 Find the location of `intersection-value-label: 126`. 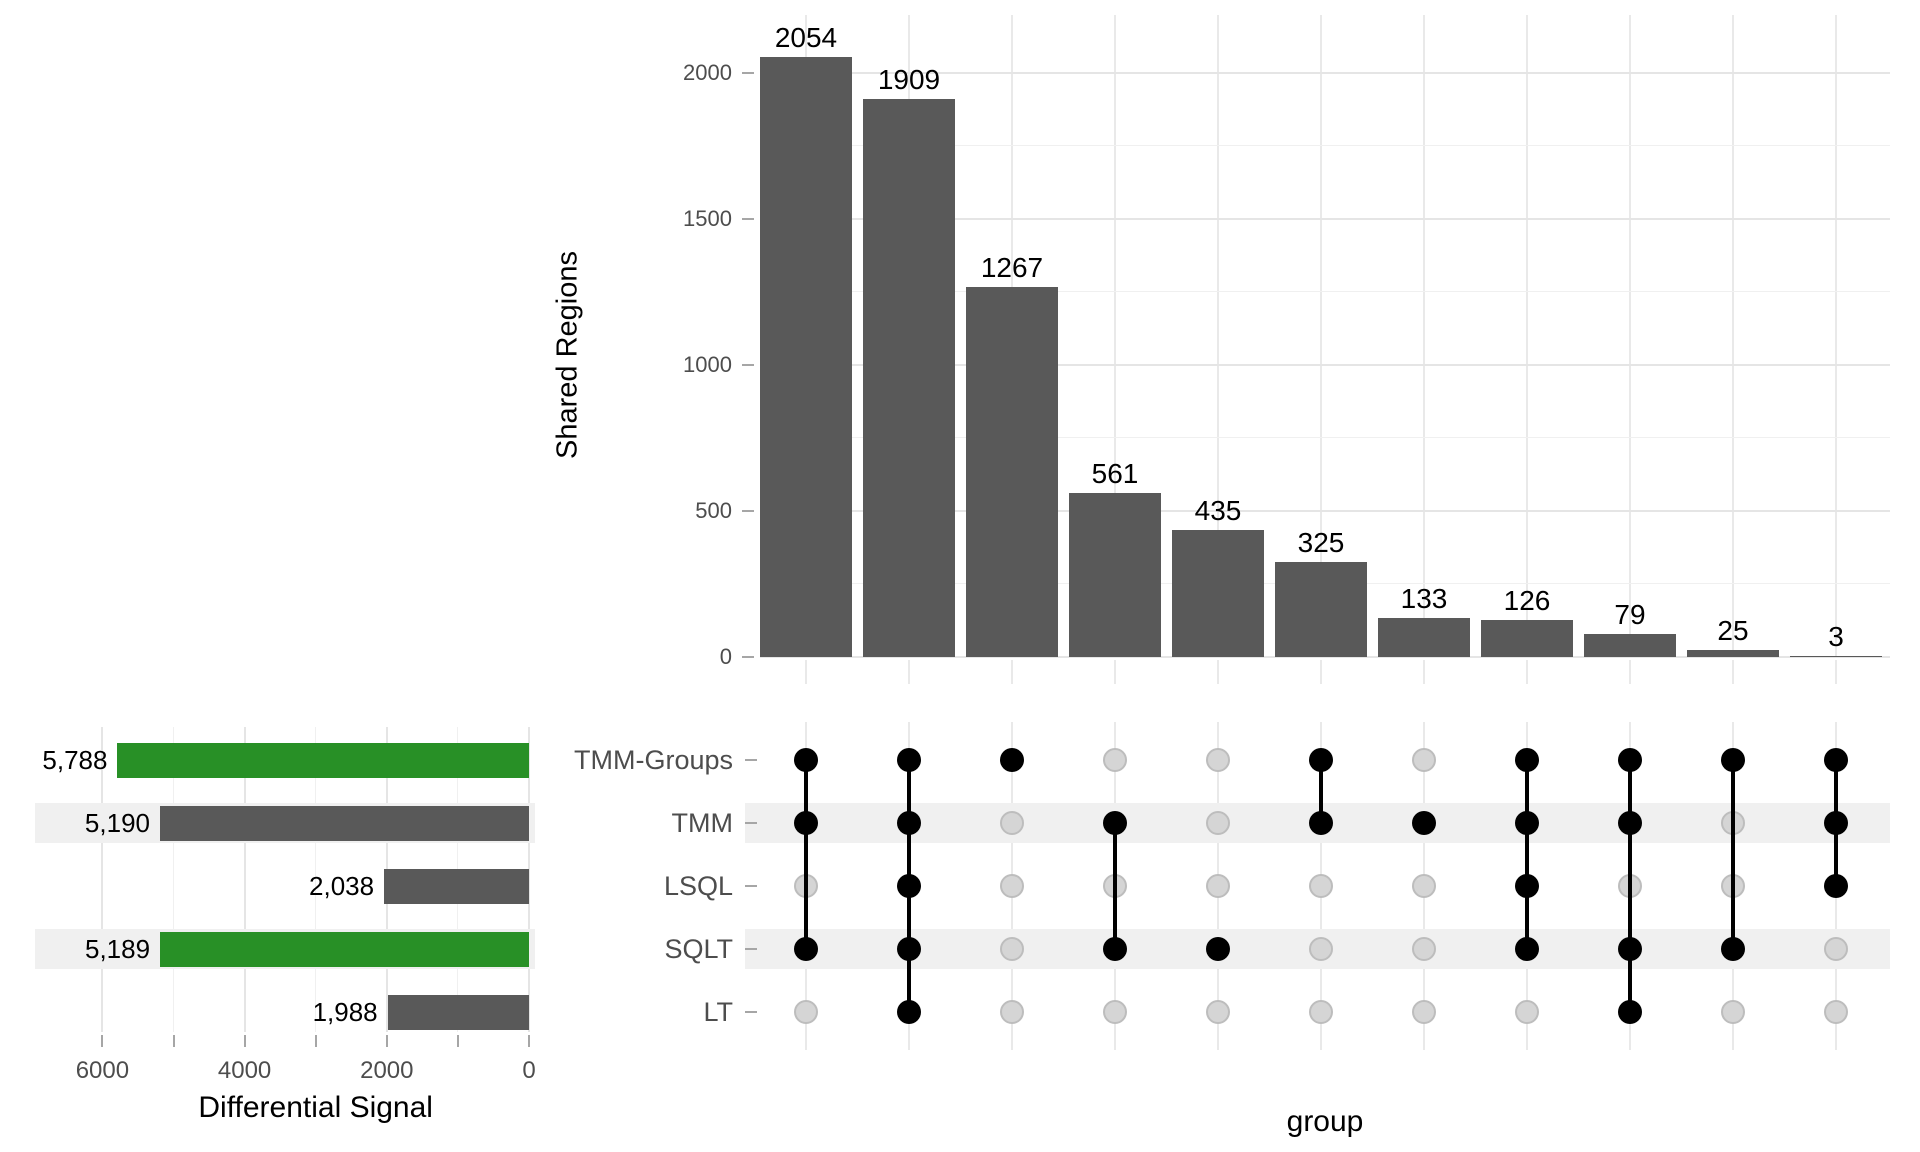

intersection-value-label: 126 is located at coordinates (1527, 601).